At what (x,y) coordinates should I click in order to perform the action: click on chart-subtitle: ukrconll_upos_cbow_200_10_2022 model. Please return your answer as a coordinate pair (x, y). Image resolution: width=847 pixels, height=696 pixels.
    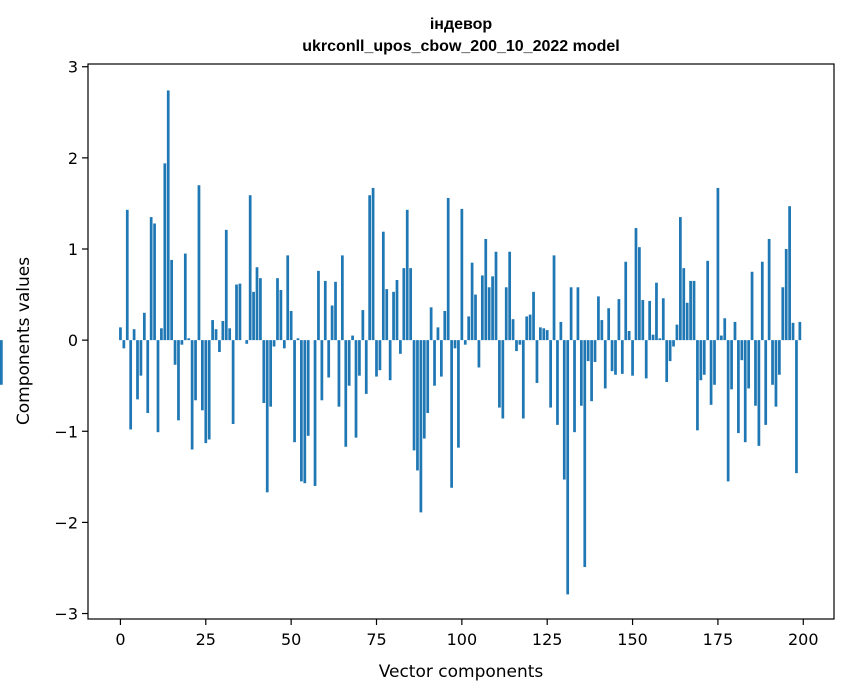
    Looking at the image, I should click on (460, 46).